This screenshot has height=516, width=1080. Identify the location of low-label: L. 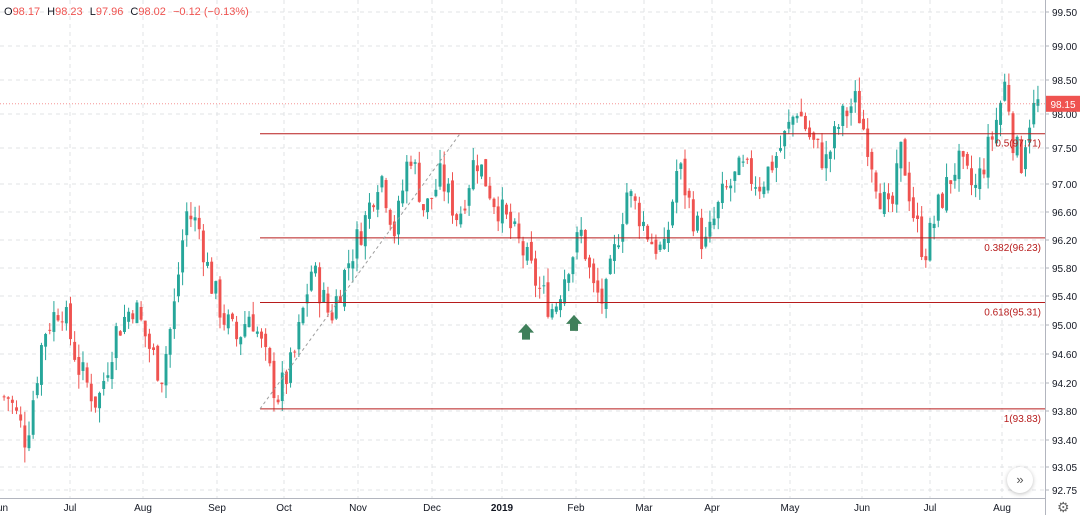
(92, 12).